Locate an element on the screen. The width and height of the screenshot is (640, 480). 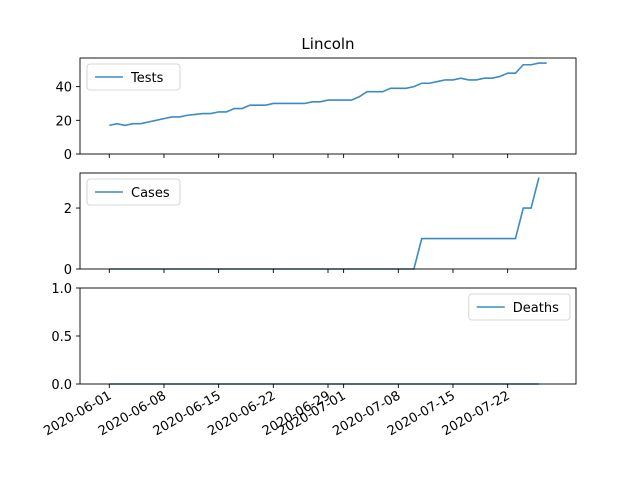
legend: Tests is located at coordinates (133, 77).